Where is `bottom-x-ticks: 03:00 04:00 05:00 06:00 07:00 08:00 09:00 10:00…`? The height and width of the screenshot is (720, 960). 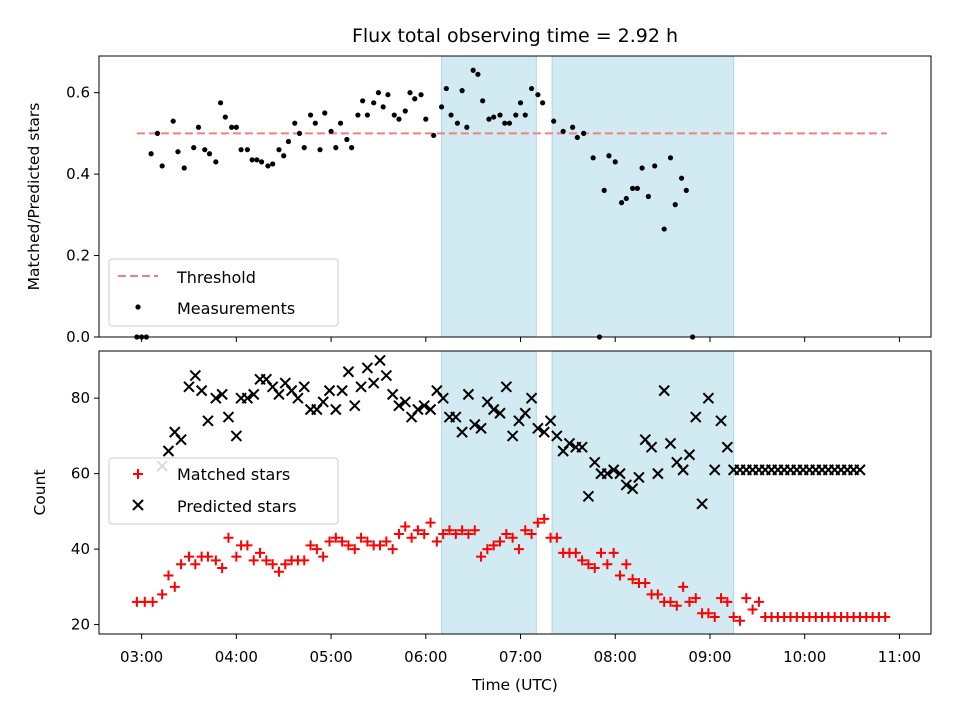
bottom-x-ticks: 03:00 04:00 05:00 06:00 07:00 08:00 09:00 10:00… is located at coordinates (520, 650).